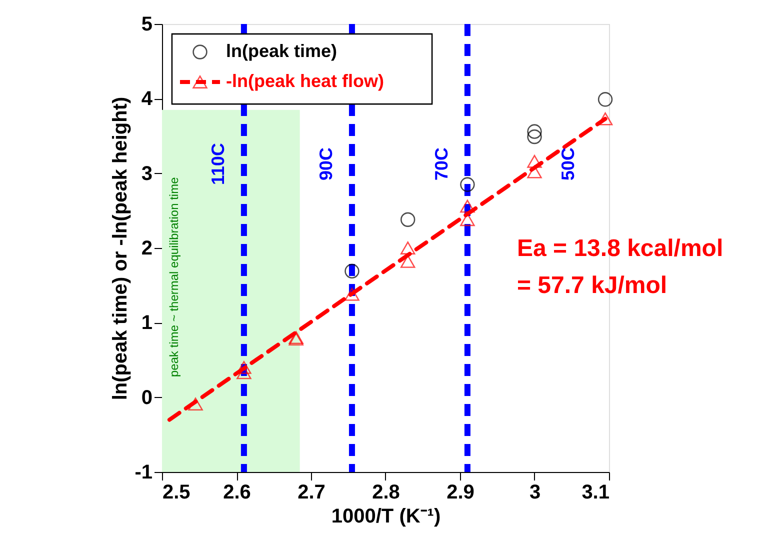  I want to click on y-tick-label: 3, so click(146, 173).